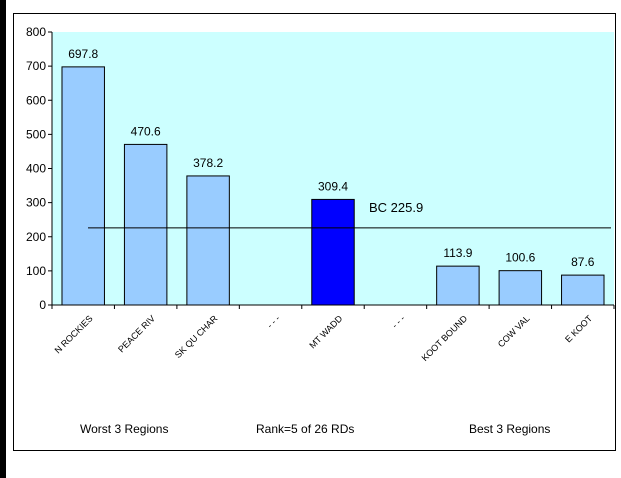 This screenshot has width=621, height=478. What do you see at coordinates (333, 186) in the screenshot?
I see `bar-value-label: 309.4` at bounding box center [333, 186].